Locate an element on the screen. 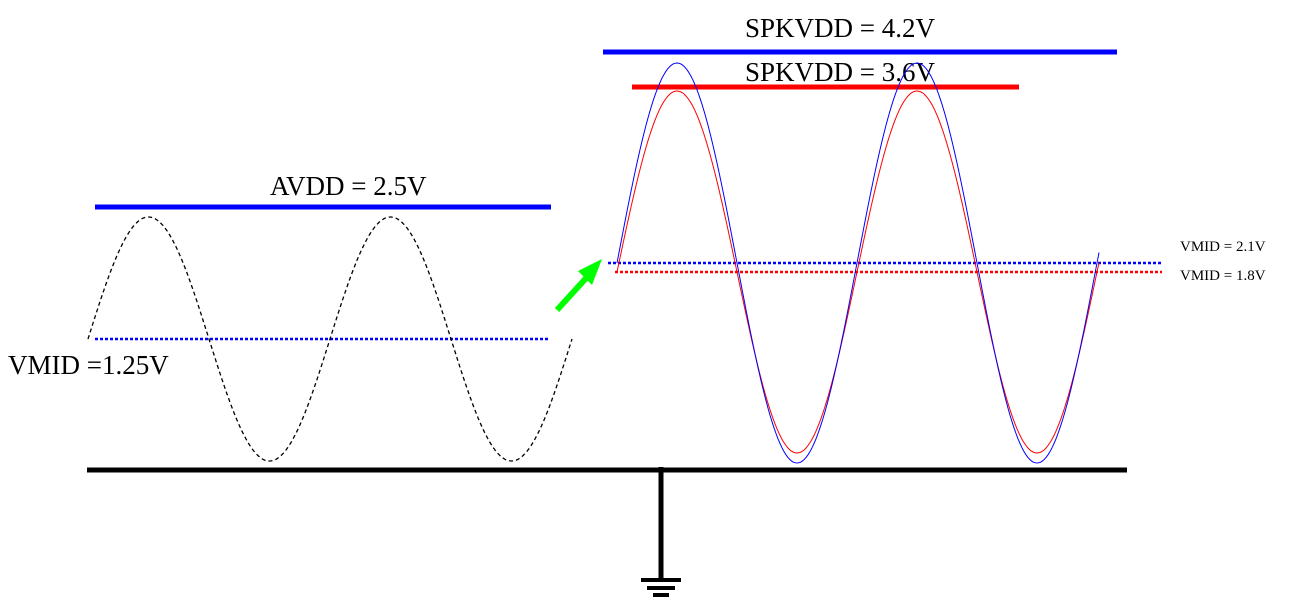 This screenshot has height=601, width=1302. vmid-left-label: VMID =1.25V is located at coordinates (88, 365).